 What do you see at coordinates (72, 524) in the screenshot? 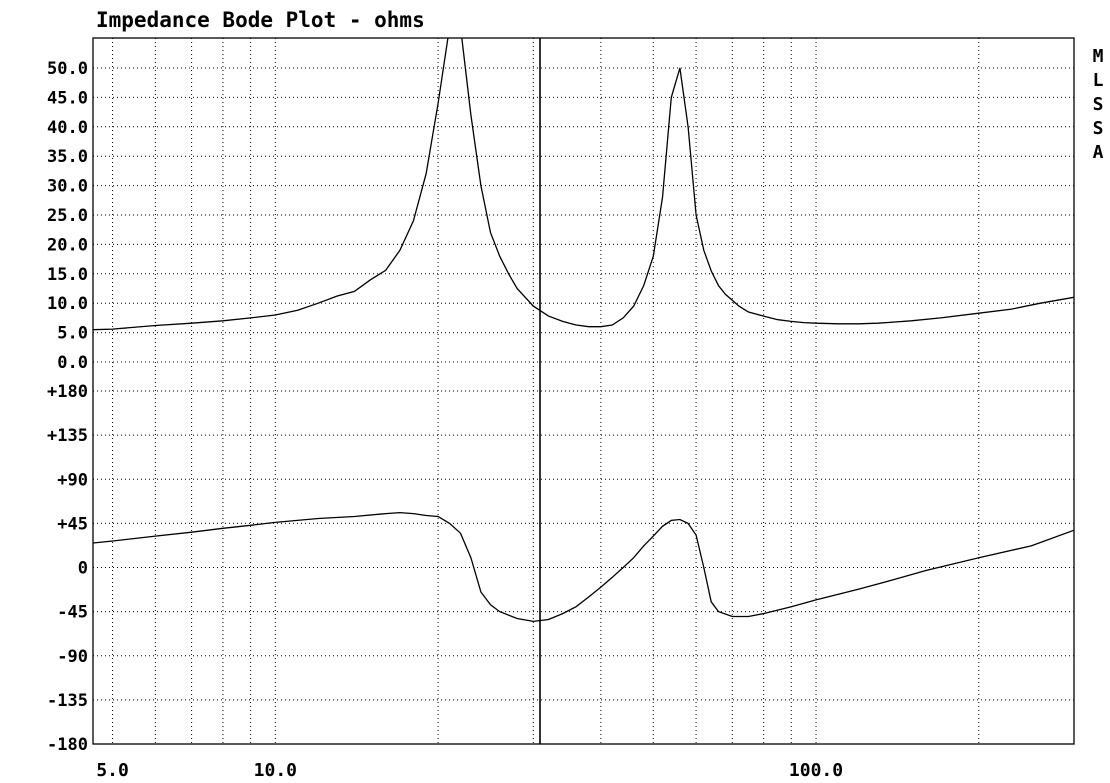
I see `phase-tick-label: +45` at bounding box center [72, 524].